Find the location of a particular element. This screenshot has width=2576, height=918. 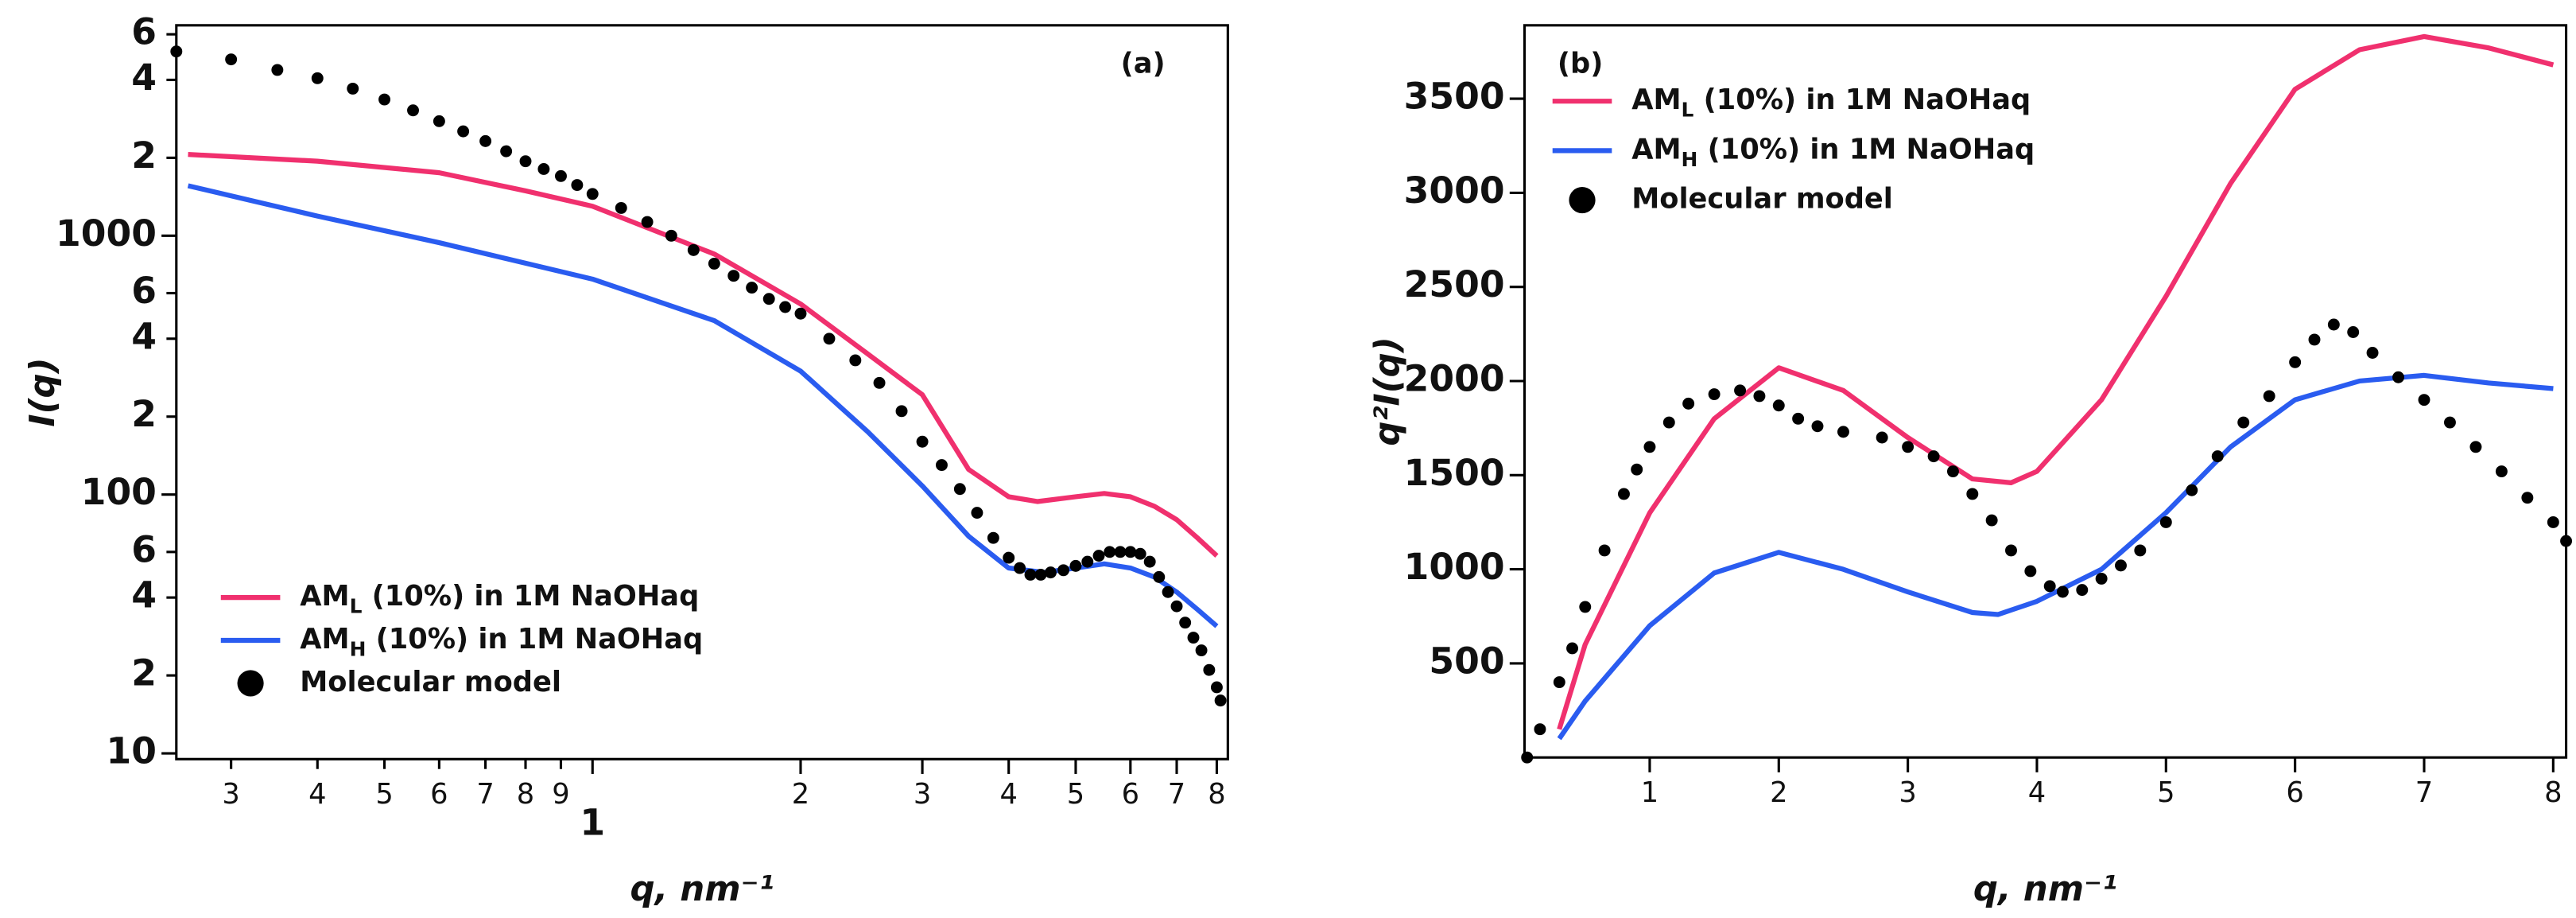

y-tick-label: 3500 is located at coordinates (1454, 97).